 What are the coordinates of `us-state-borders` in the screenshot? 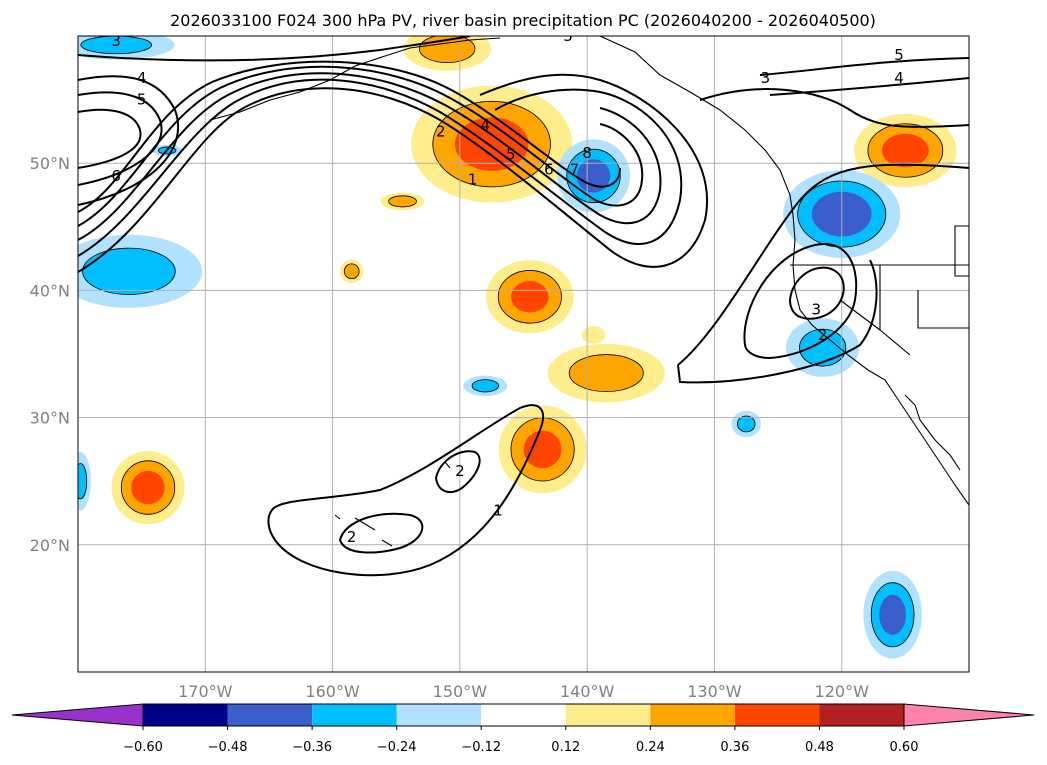 It's located at (879, 290).